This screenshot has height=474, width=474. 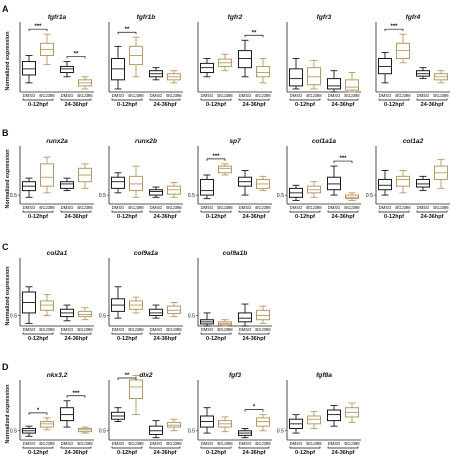 What do you see at coordinates (431, 105) in the screenshot?
I see `time-label-A-fgfr4-1: 24-36hpf` at bounding box center [431, 105].